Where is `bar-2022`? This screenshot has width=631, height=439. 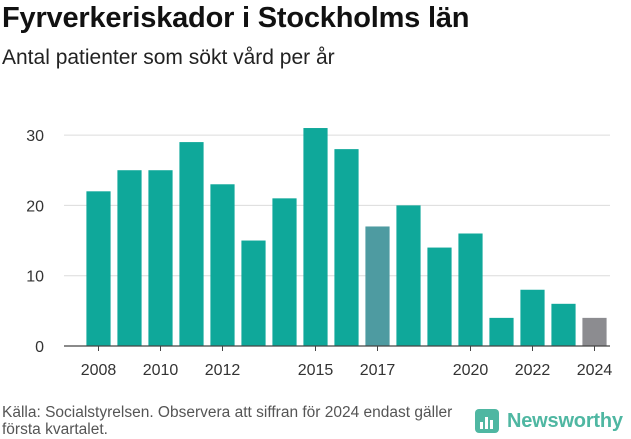
bar-2022 is located at coordinates (532, 317).